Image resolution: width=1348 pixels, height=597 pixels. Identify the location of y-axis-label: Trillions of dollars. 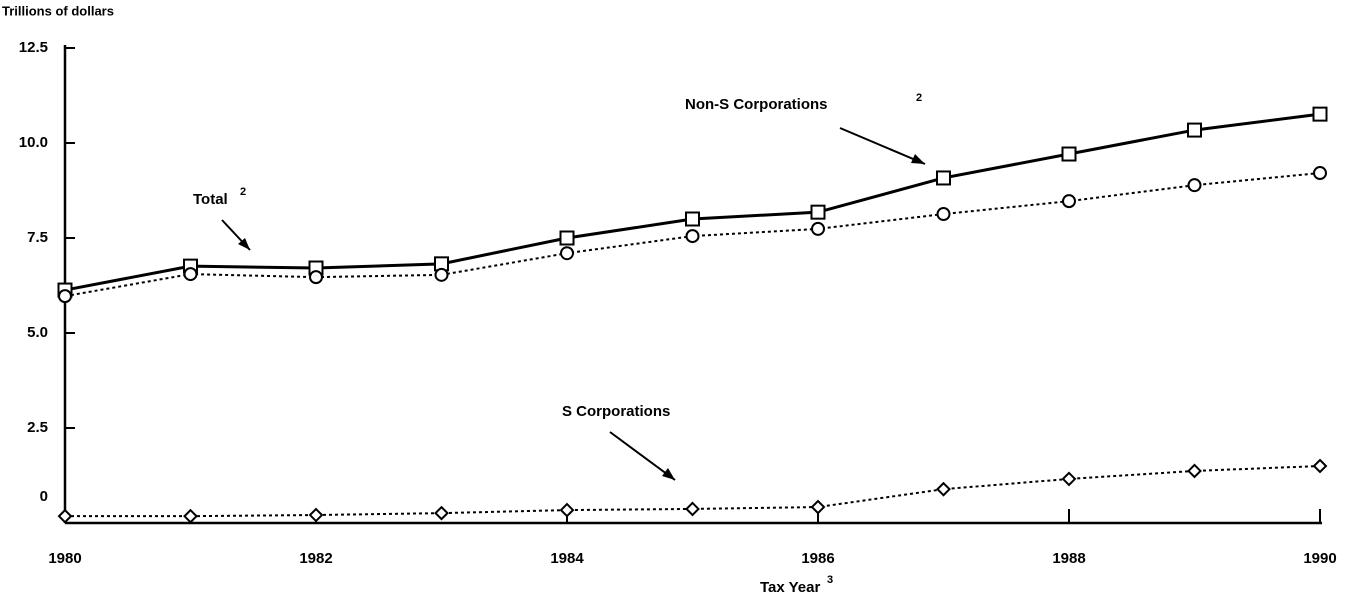
(58, 10).